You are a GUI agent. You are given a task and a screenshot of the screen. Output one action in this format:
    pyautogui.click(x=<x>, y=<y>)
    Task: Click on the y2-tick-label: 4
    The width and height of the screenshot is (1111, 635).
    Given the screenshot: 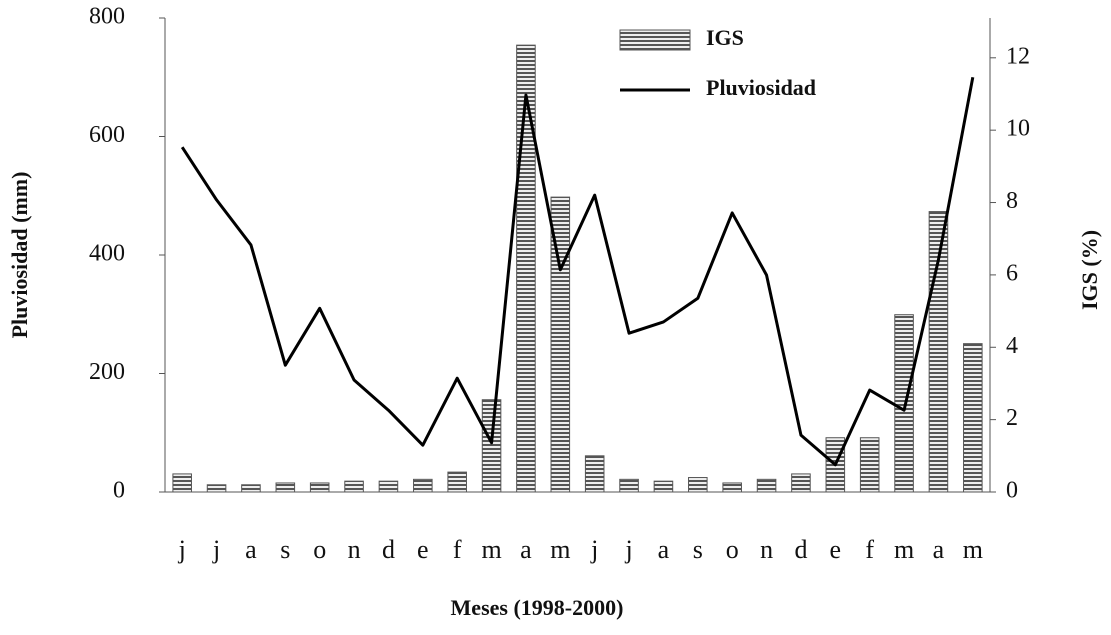 What is the action you would take?
    pyautogui.click(x=1012, y=346)
    